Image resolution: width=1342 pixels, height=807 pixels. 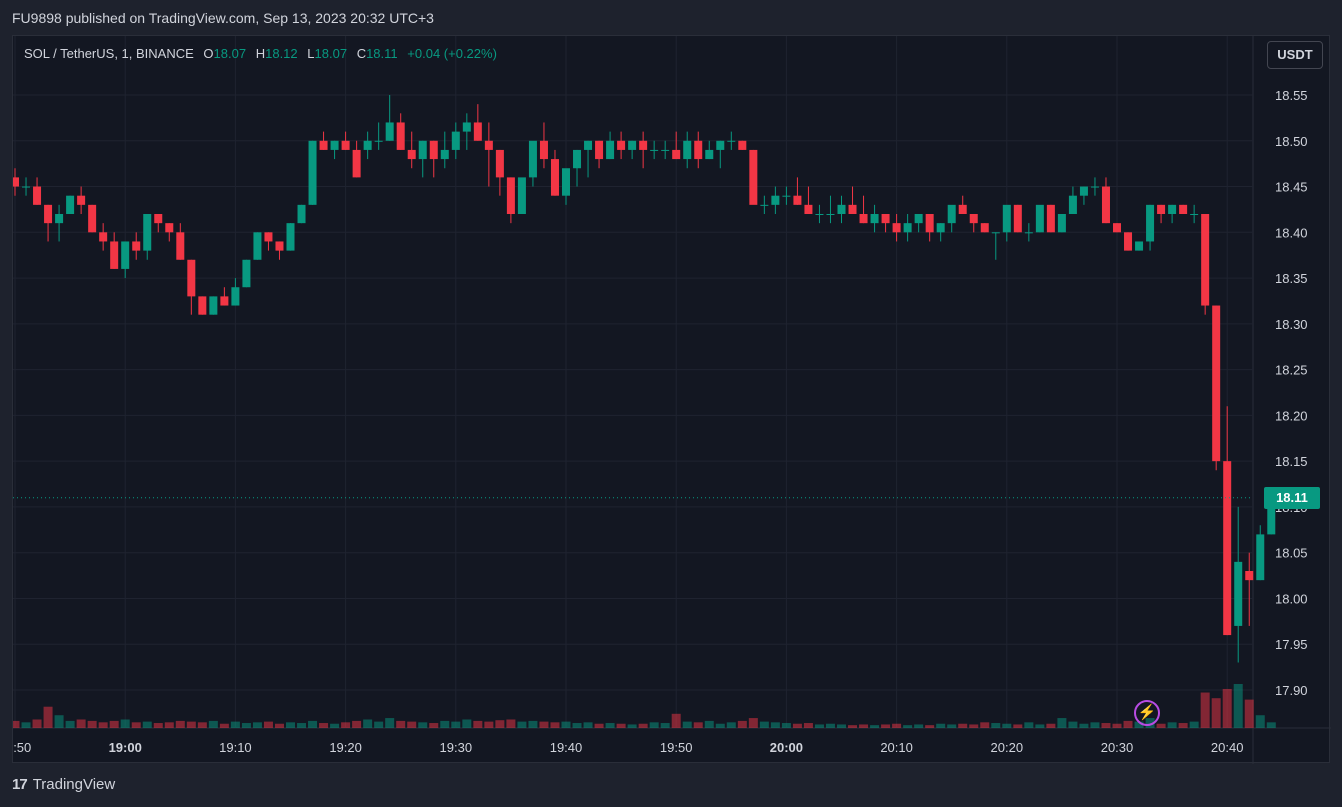 I want to click on close-label: C, so click(x=361, y=53).